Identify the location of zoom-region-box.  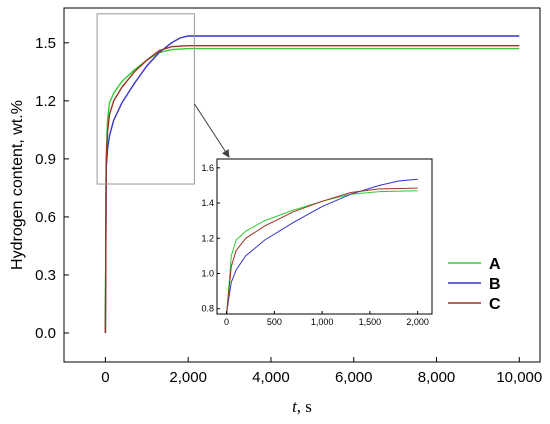
(145, 99).